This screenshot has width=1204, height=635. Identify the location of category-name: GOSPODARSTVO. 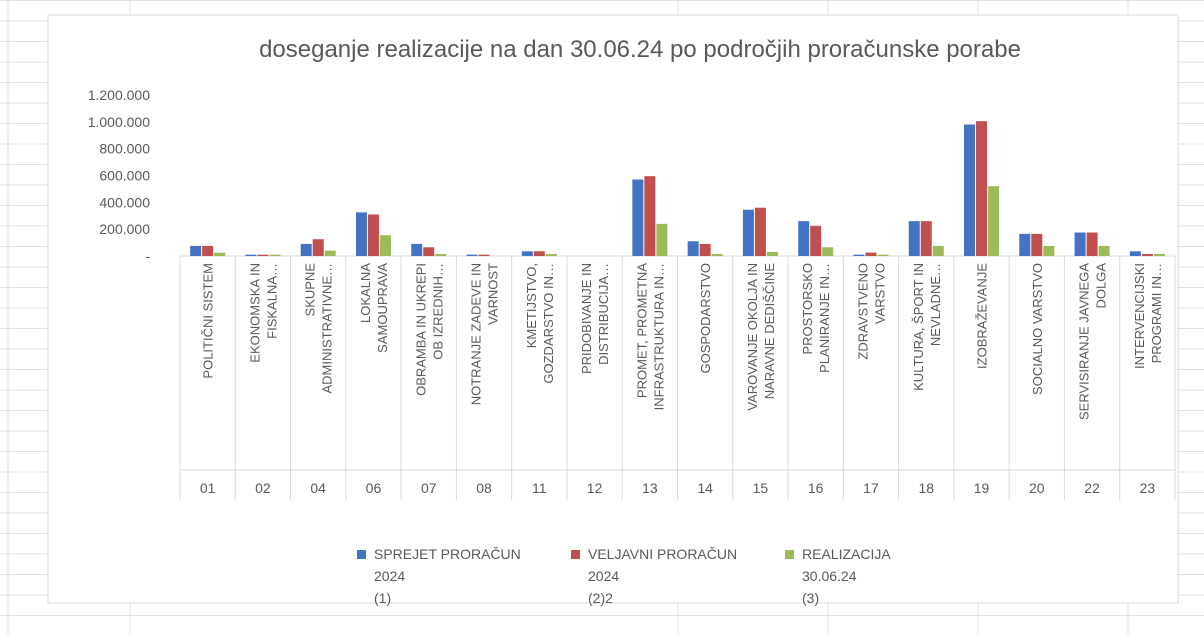
(705, 318).